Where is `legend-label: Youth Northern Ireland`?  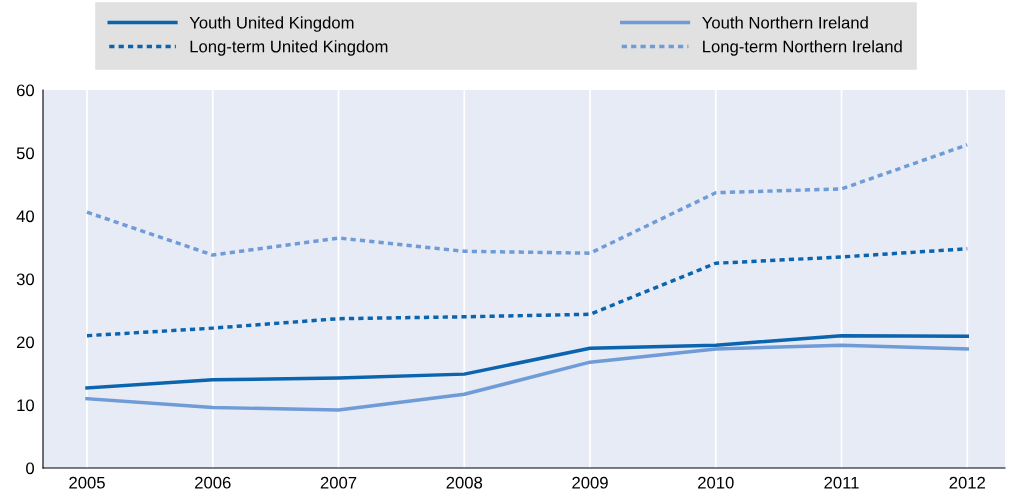 legend-label: Youth Northern Ireland is located at coordinates (785, 22).